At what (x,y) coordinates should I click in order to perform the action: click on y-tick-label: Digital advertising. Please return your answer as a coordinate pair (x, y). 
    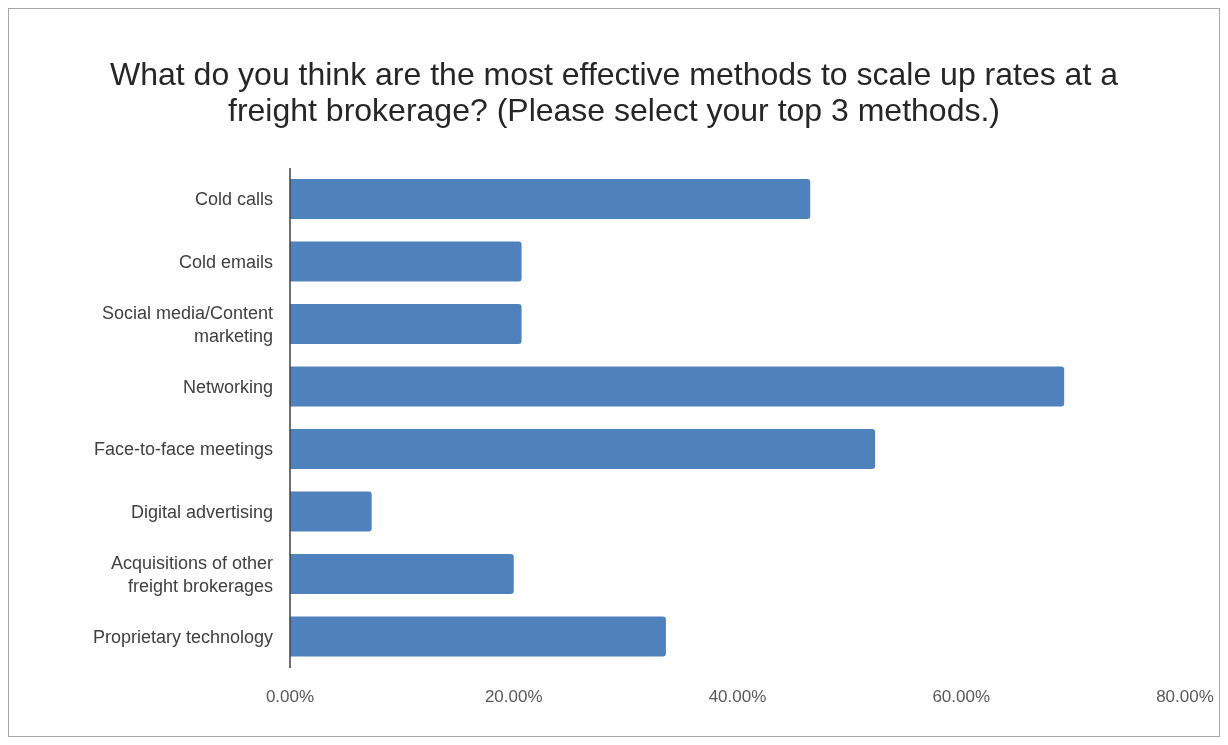
    Looking at the image, I should click on (201, 511).